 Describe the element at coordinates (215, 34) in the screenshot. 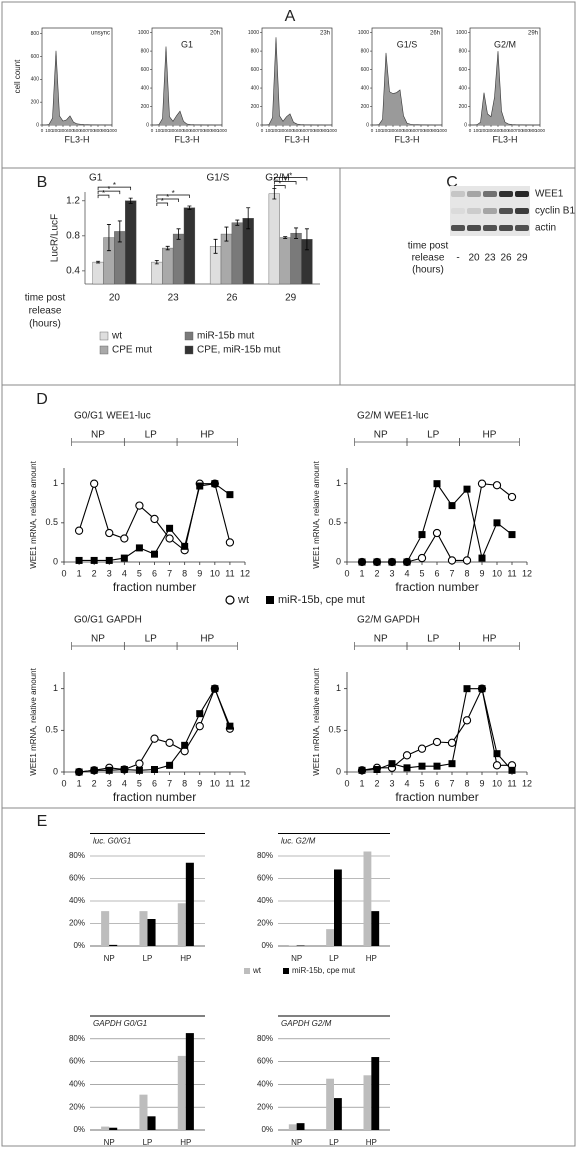

I see `corner-label: 20h` at that location.